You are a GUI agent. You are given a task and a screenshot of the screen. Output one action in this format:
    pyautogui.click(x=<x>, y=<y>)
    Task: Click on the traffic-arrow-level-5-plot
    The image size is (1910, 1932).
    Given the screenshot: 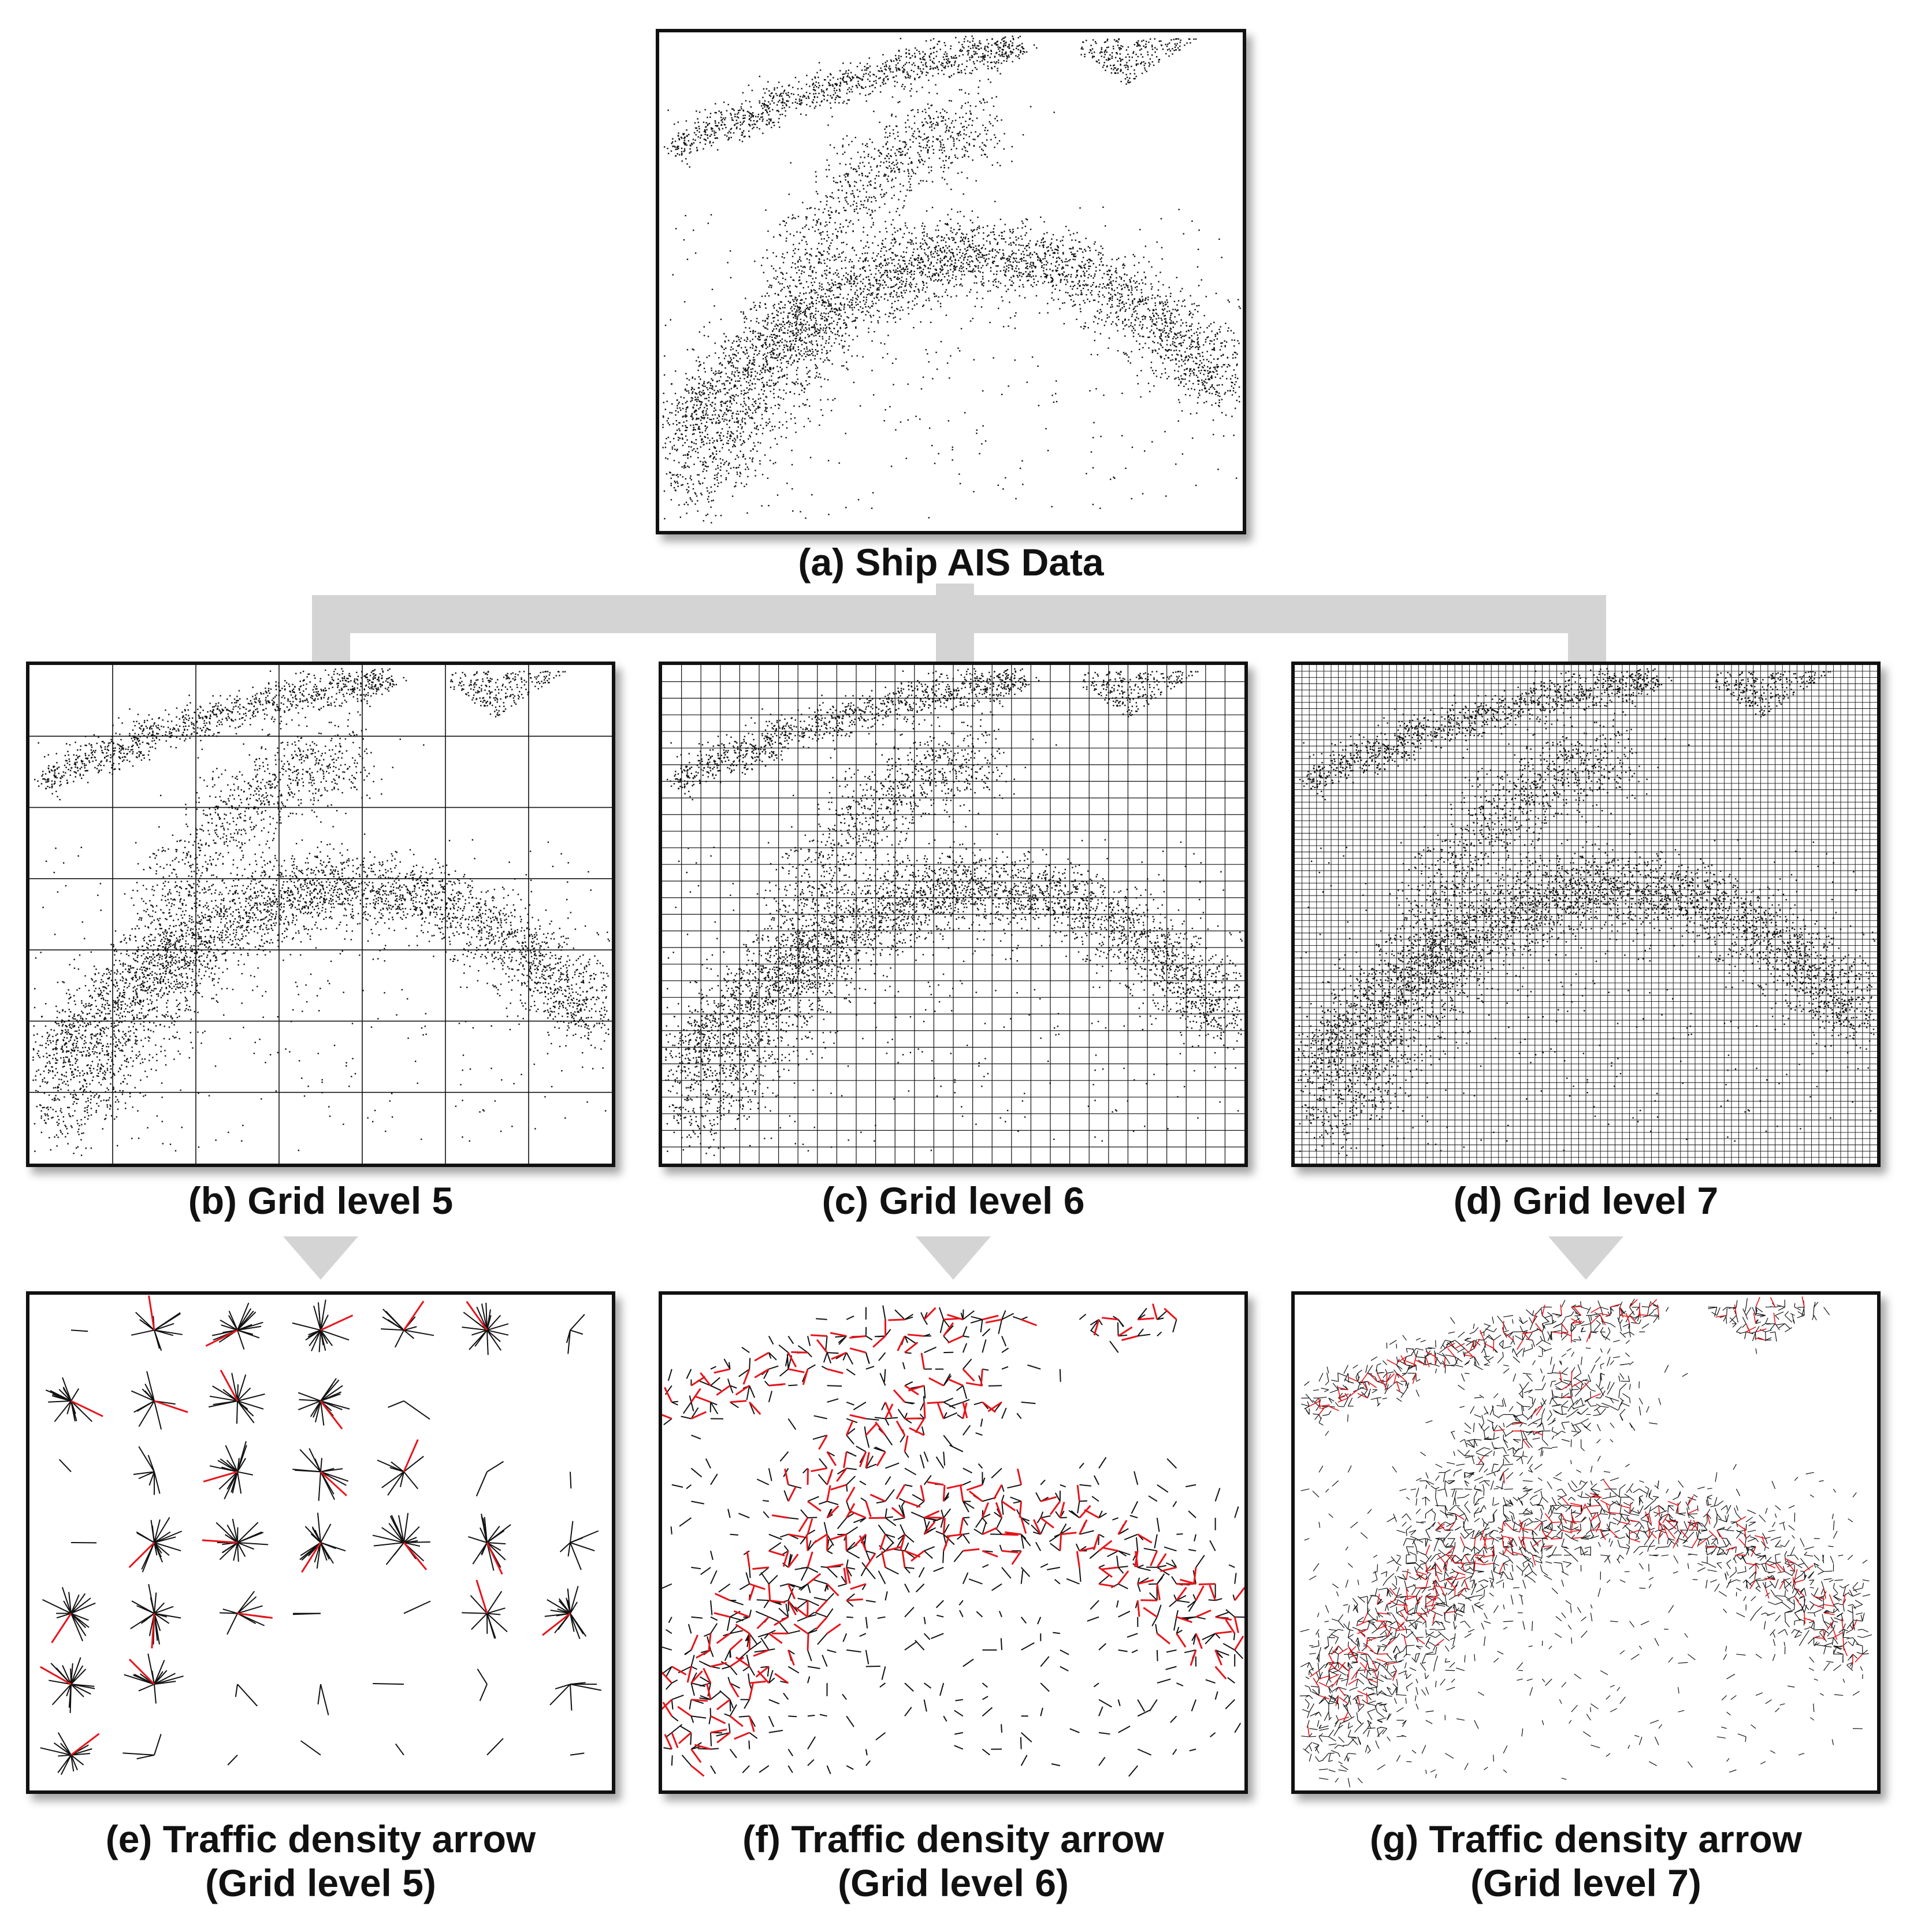 What is the action you would take?
    pyautogui.click(x=320, y=1535)
    